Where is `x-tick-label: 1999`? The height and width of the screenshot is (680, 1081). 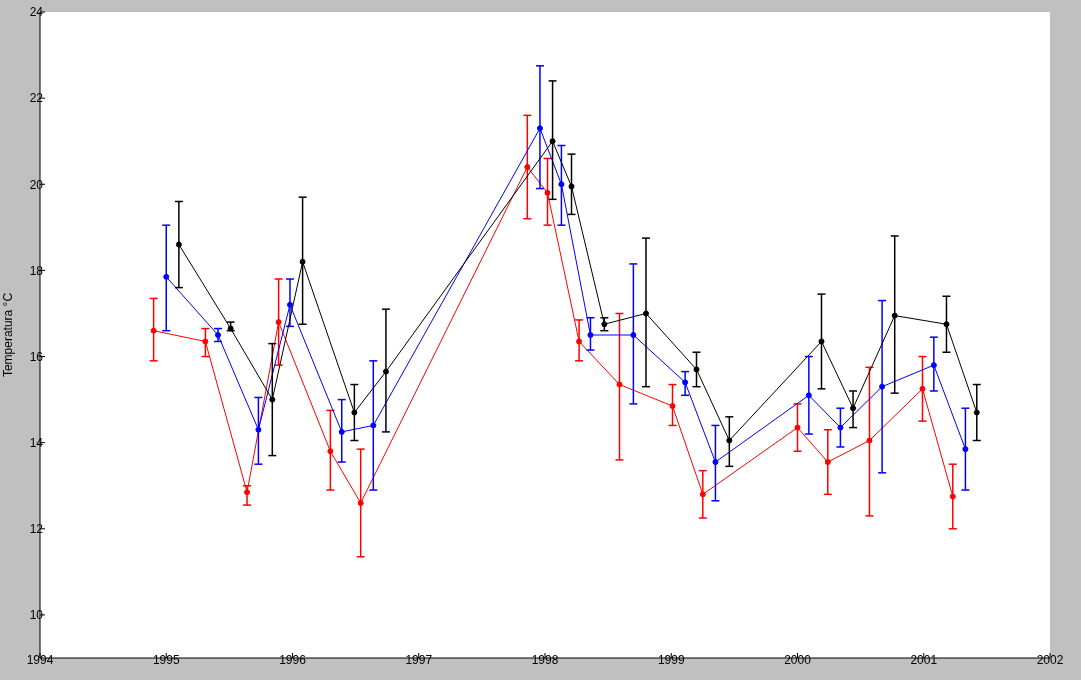 x-tick-label: 1999 is located at coordinates (671, 659).